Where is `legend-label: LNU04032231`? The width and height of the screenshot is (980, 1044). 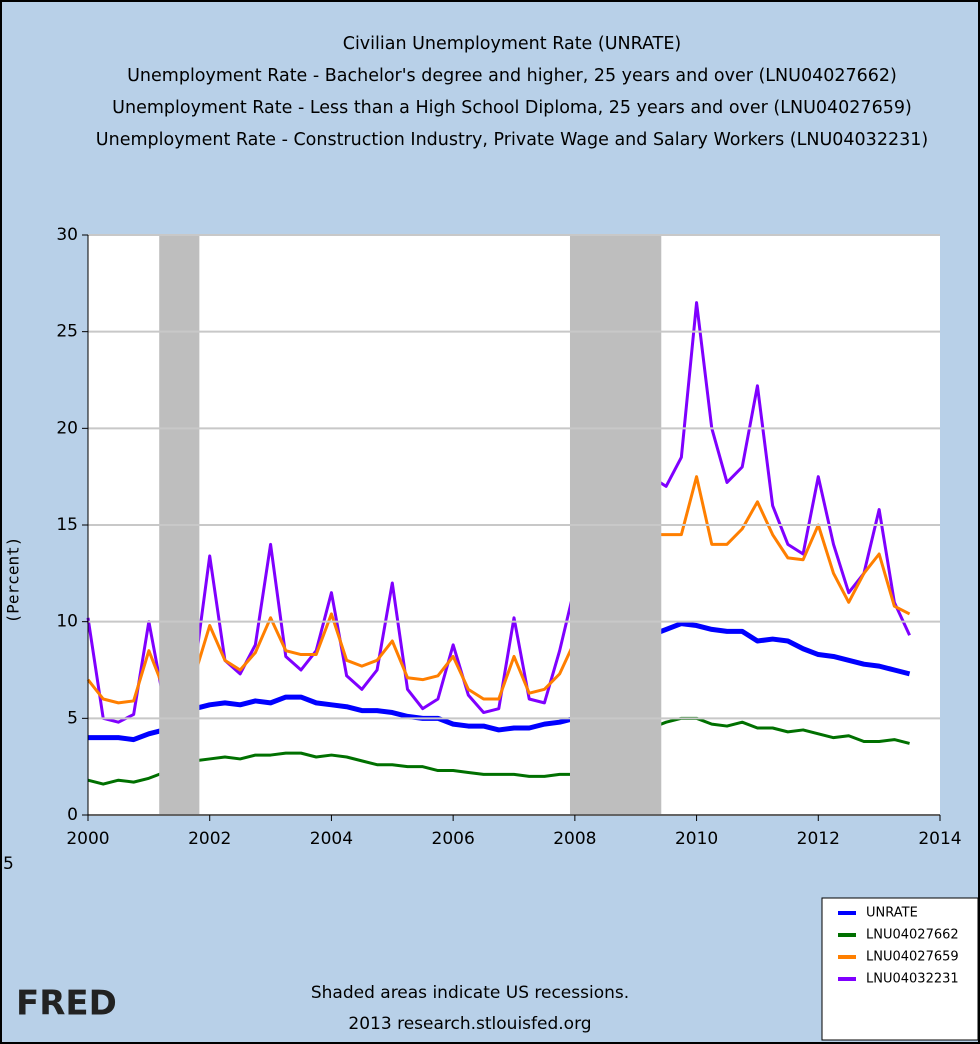 legend-label: LNU04032231 is located at coordinates (912, 979).